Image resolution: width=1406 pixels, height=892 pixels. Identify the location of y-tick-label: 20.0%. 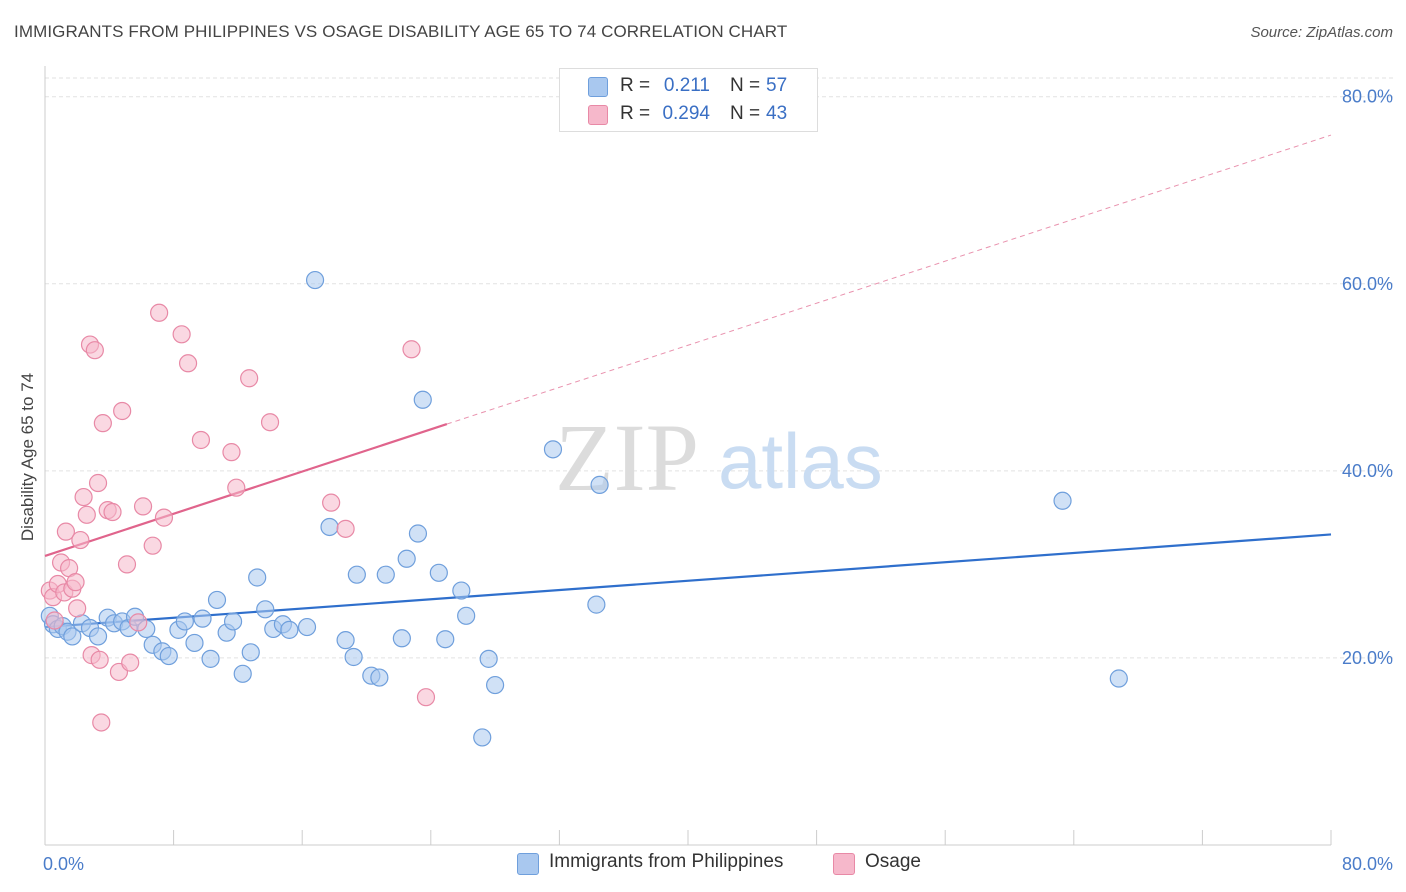
(1367, 658).